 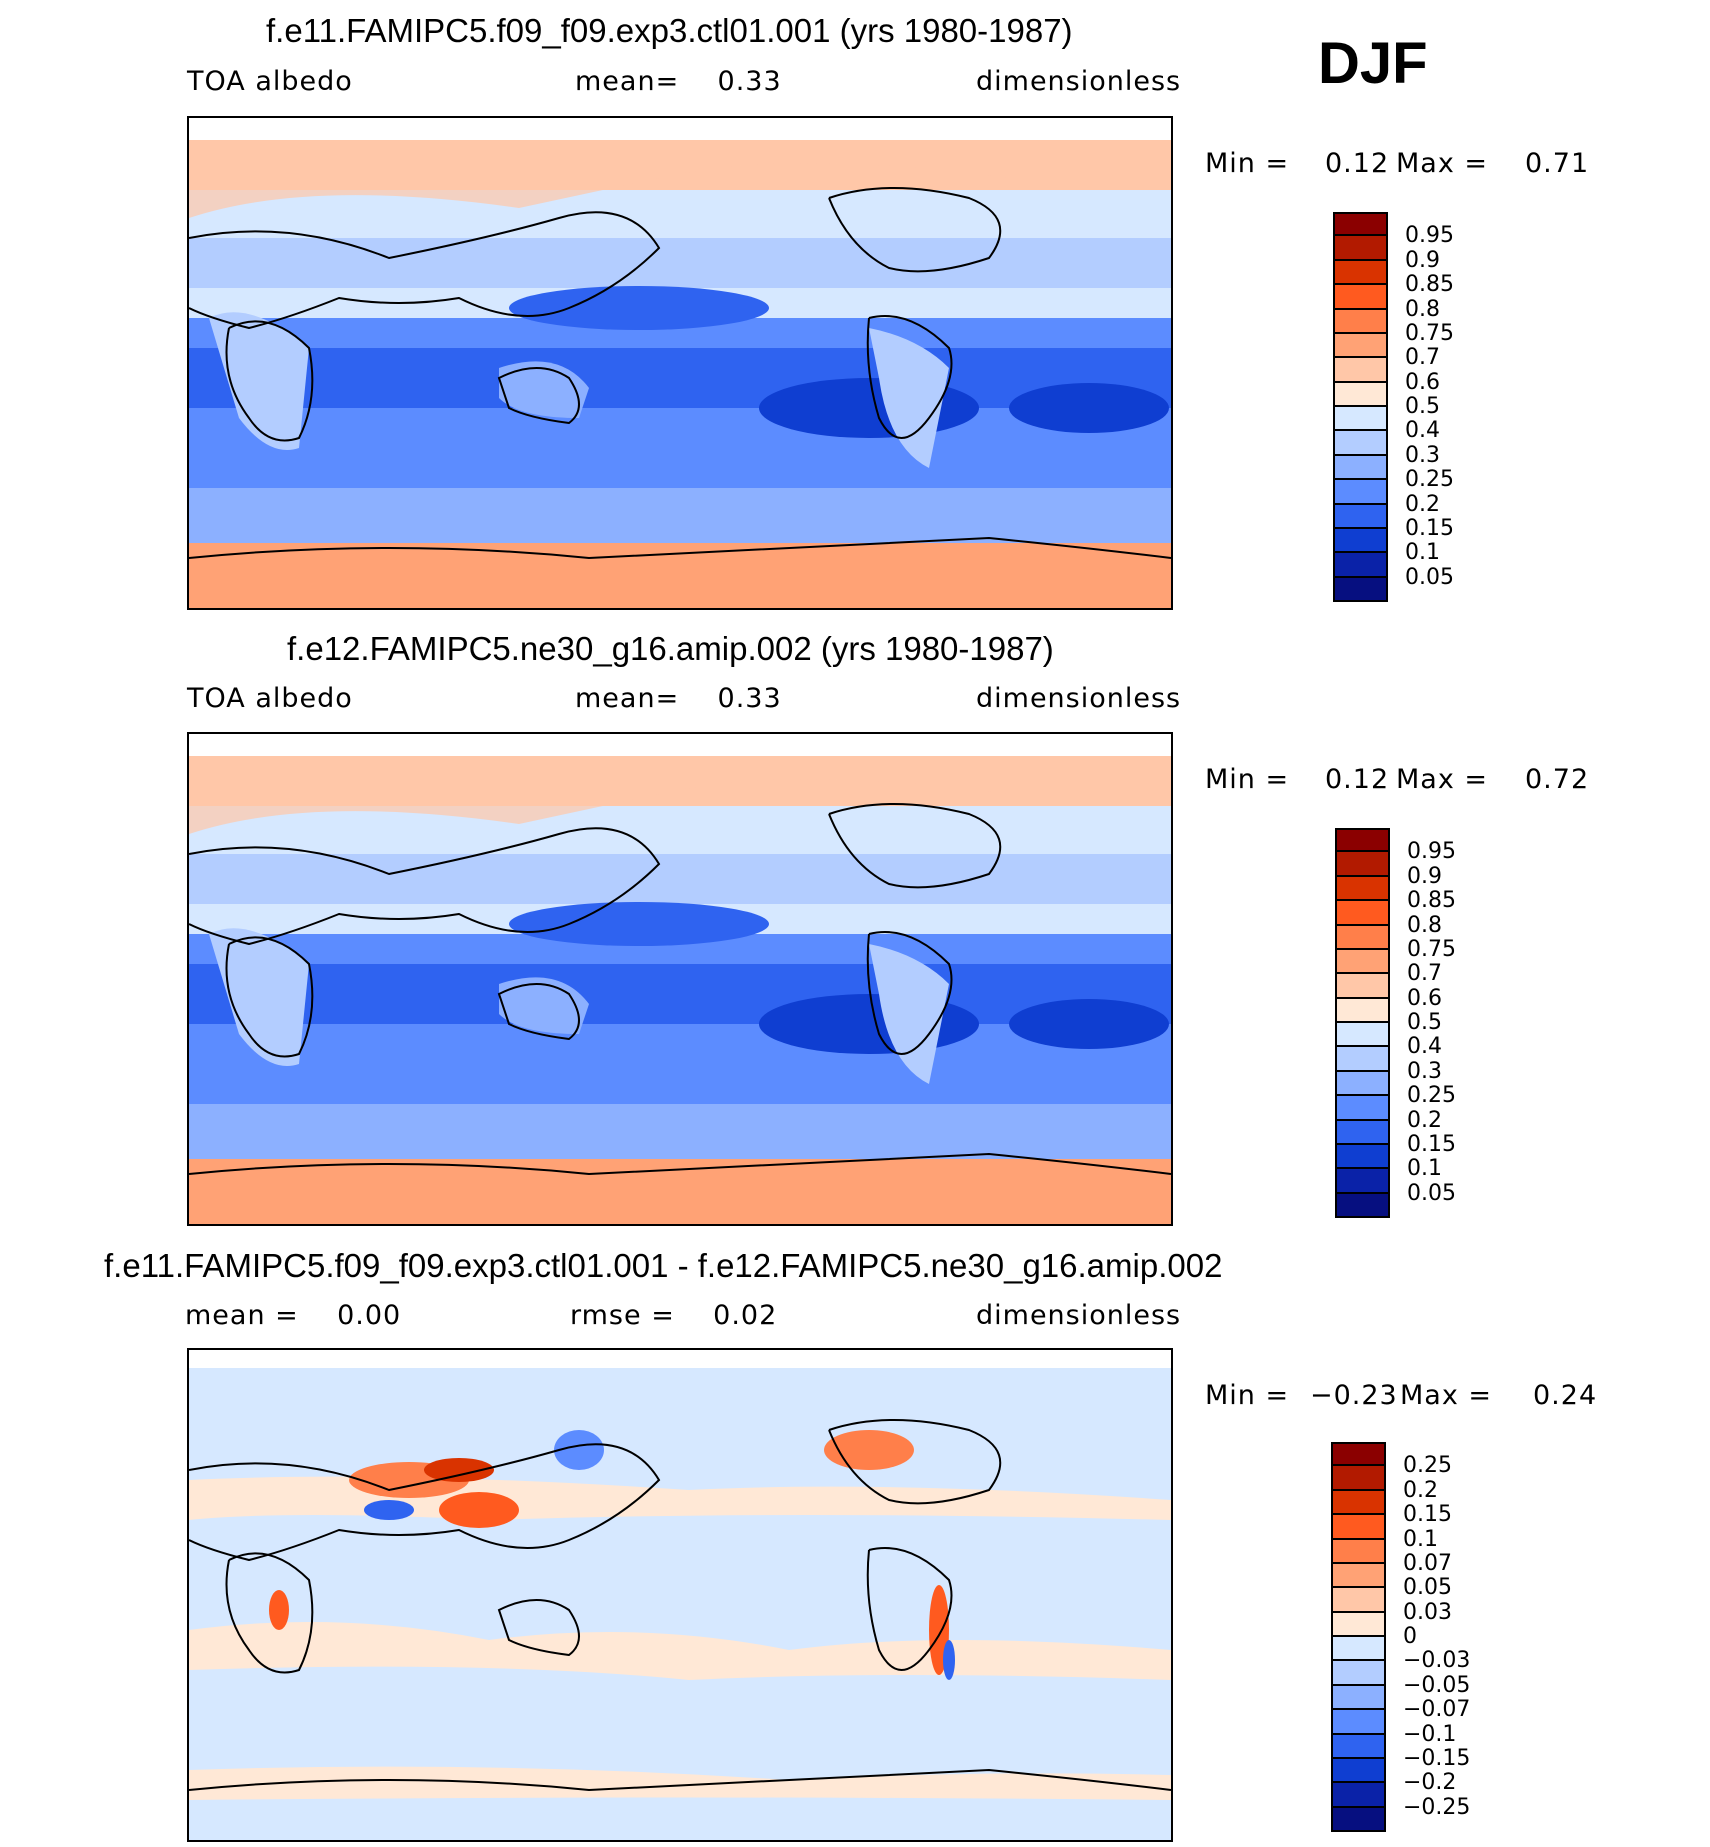 I want to click on panel1-min-value: 0.12, so click(x=1357, y=163).